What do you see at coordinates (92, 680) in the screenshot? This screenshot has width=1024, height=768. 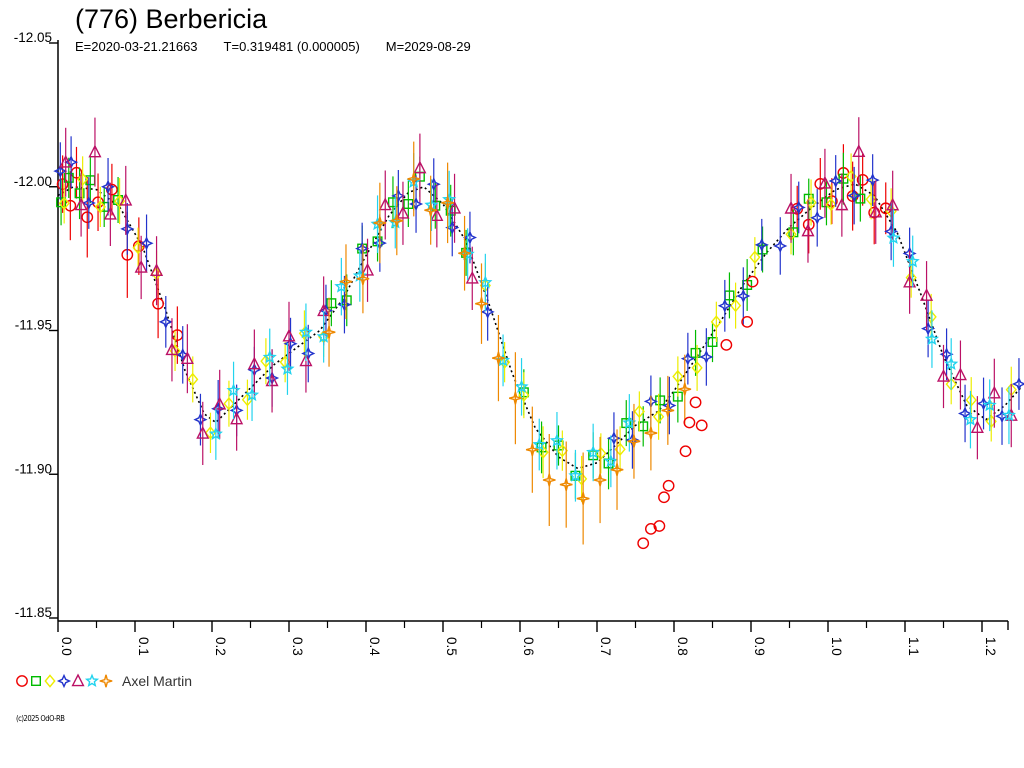 I see `legend-marker-star5` at bounding box center [92, 680].